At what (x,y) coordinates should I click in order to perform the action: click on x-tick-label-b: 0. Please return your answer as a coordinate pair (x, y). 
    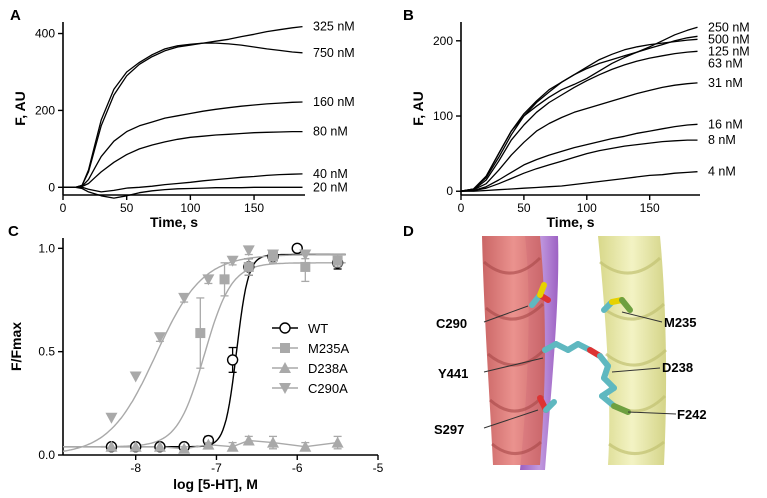
    Looking at the image, I should click on (461, 208).